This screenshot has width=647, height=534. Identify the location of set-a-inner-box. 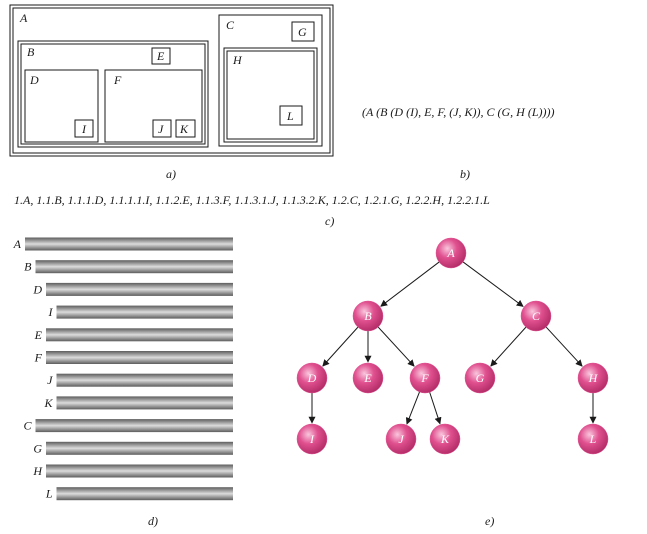
(171, 80).